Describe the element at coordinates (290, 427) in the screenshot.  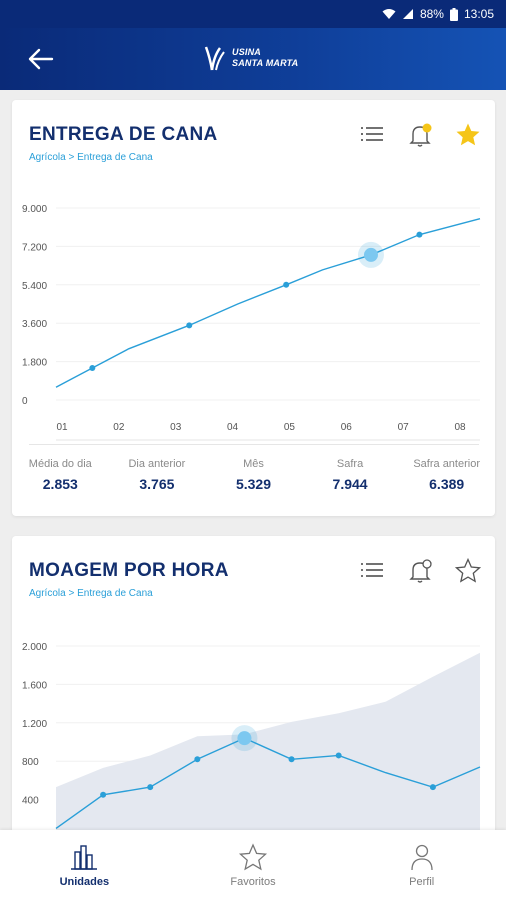
I see `x-tick-label: 05` at that location.